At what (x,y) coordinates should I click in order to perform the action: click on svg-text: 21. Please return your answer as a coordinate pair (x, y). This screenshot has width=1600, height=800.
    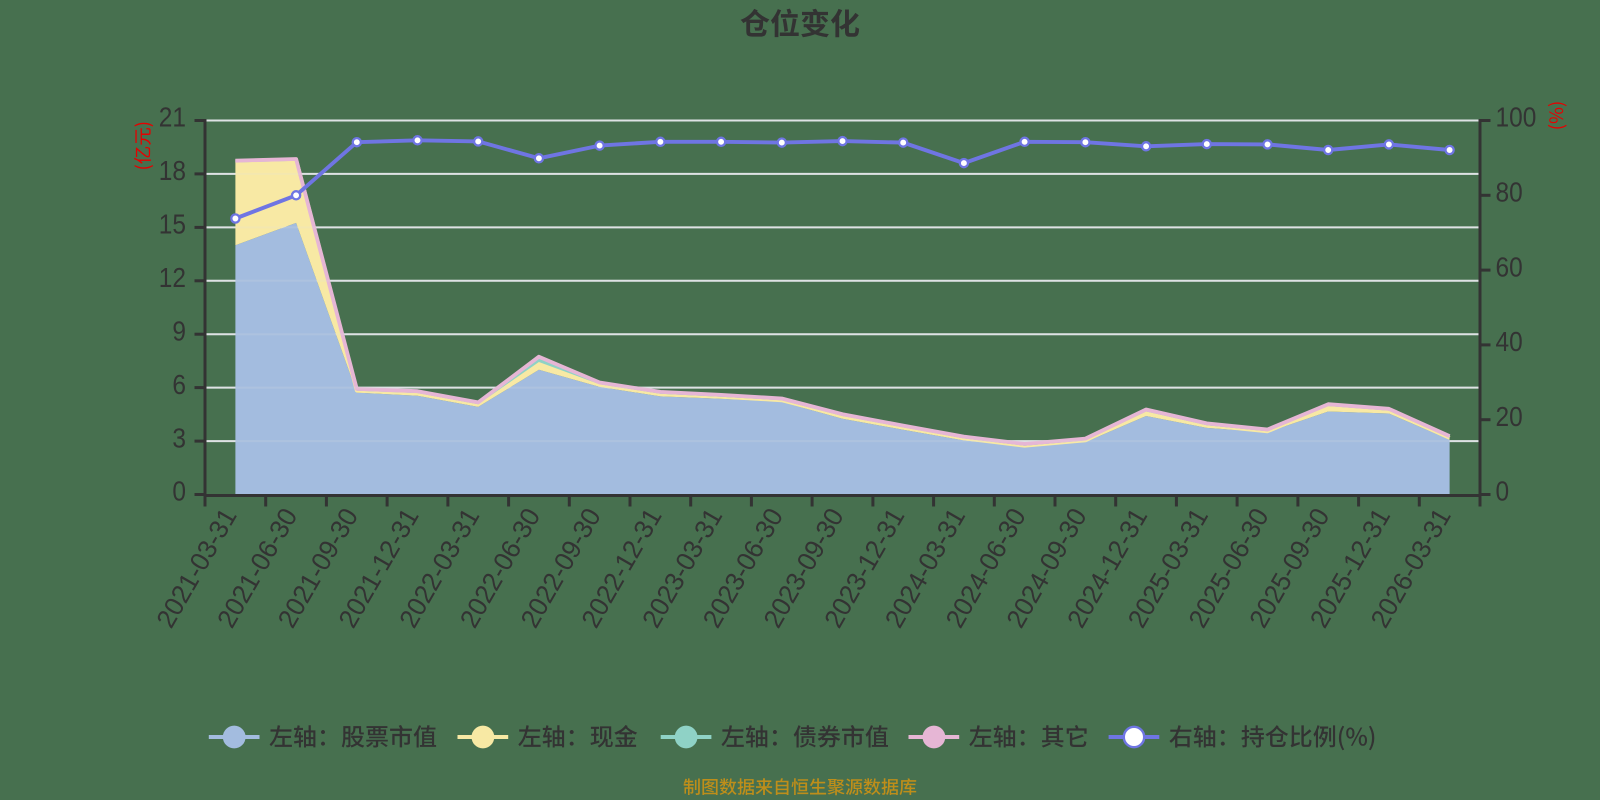
    Looking at the image, I should click on (172, 117).